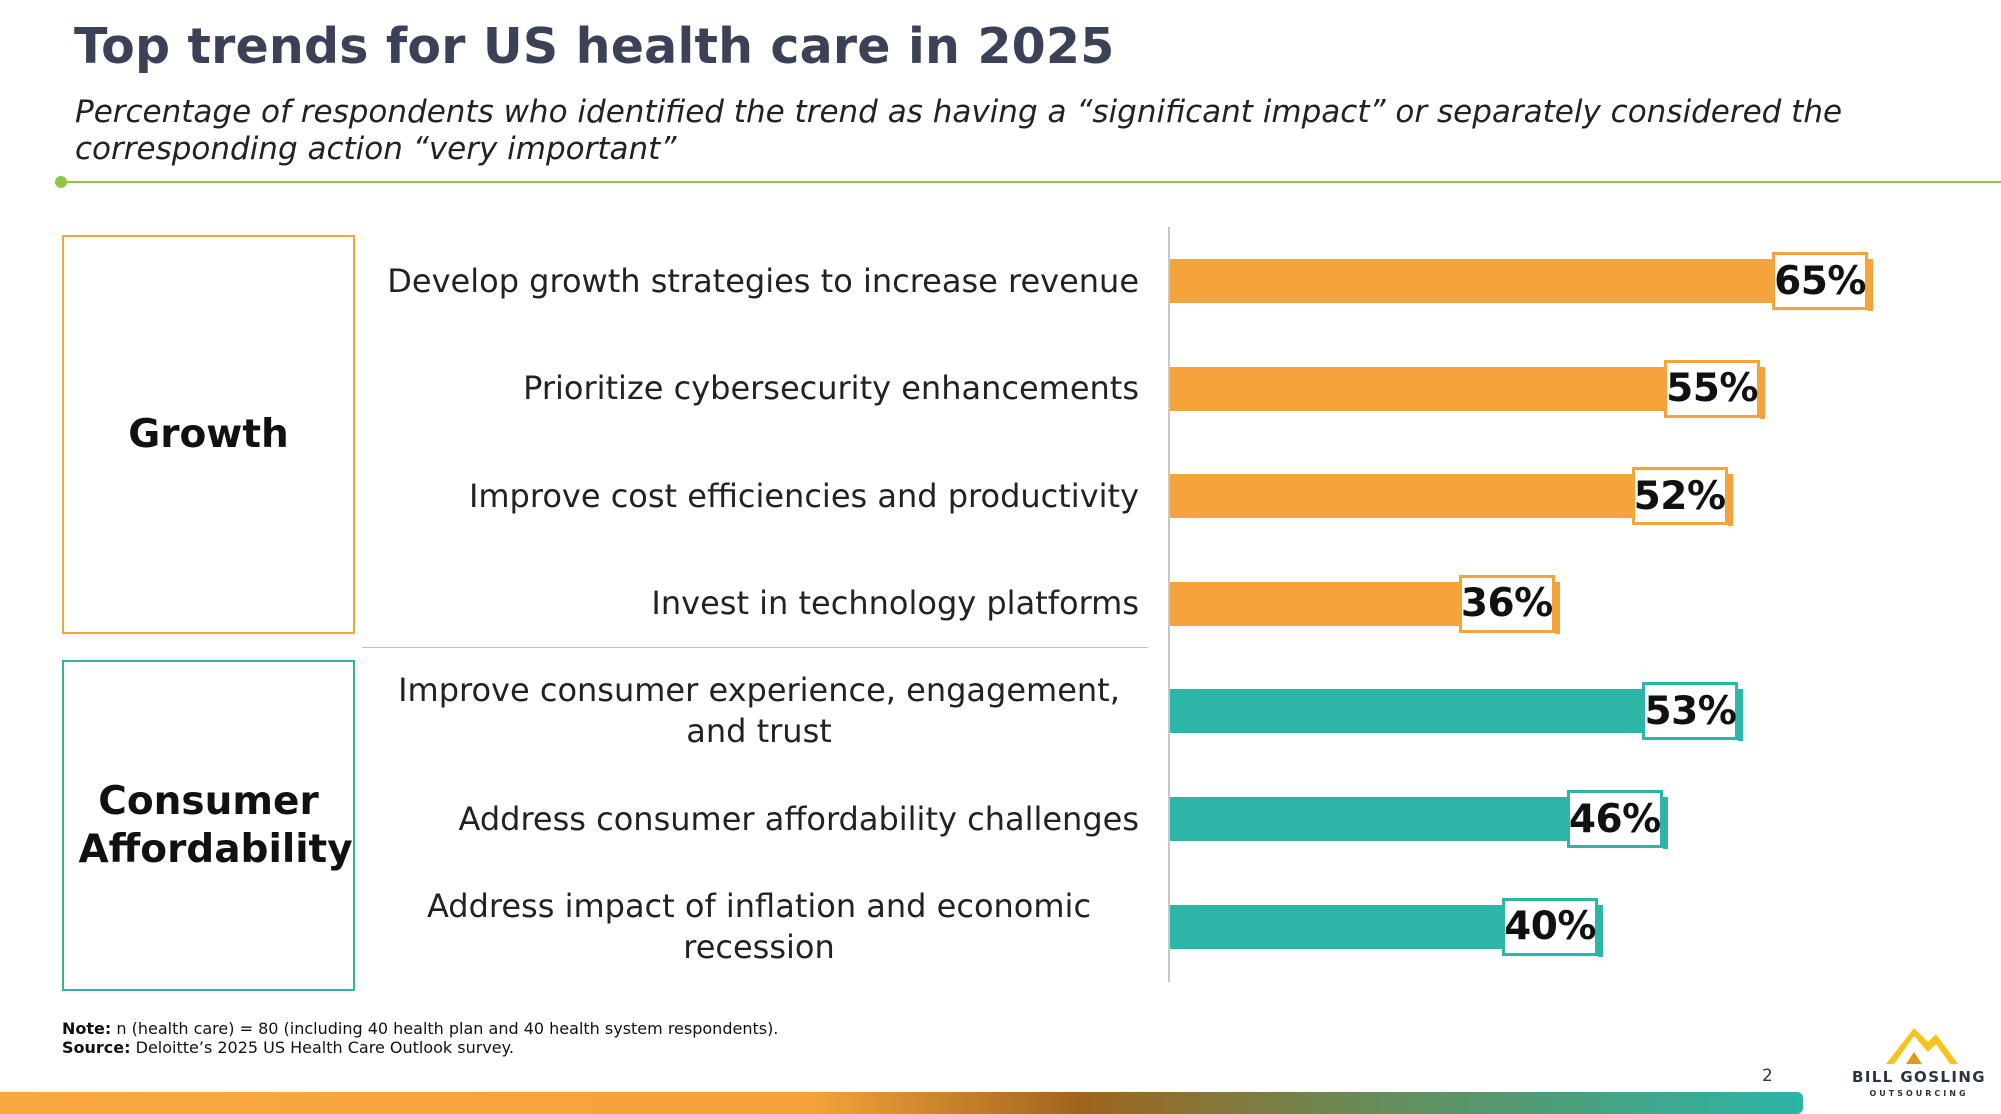 The height and width of the screenshot is (1114, 2001). What do you see at coordinates (1919, 1077) in the screenshot?
I see `logo-text-name: BILL GOSLING` at bounding box center [1919, 1077].